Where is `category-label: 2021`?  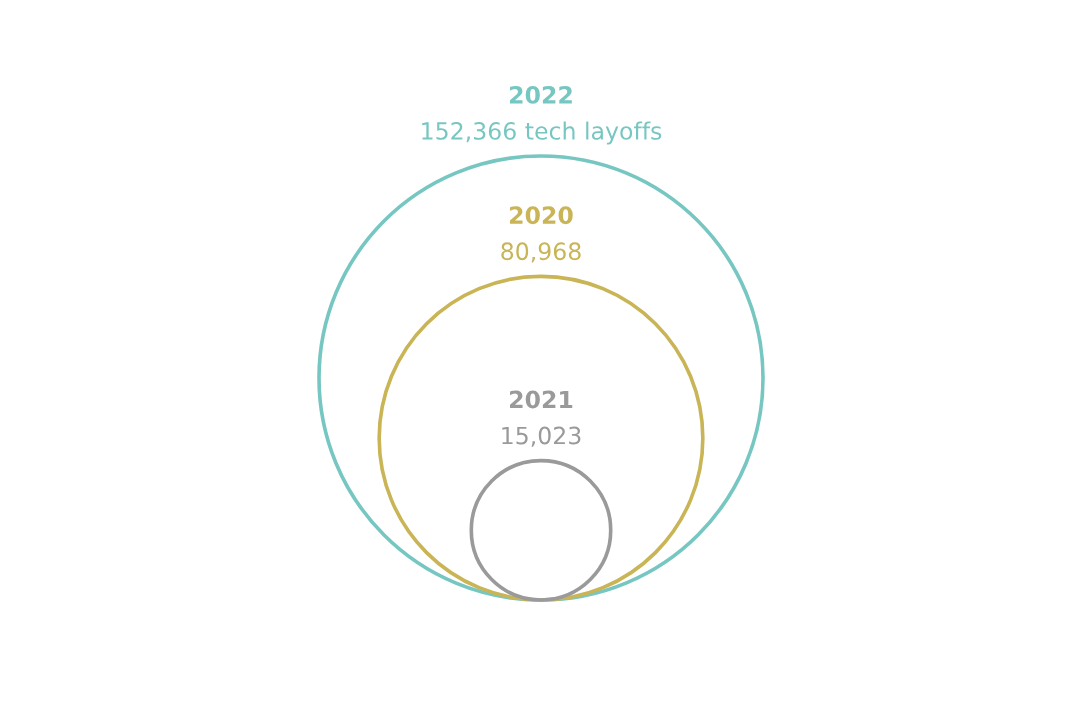 category-label: 2021 is located at coordinates (541, 399).